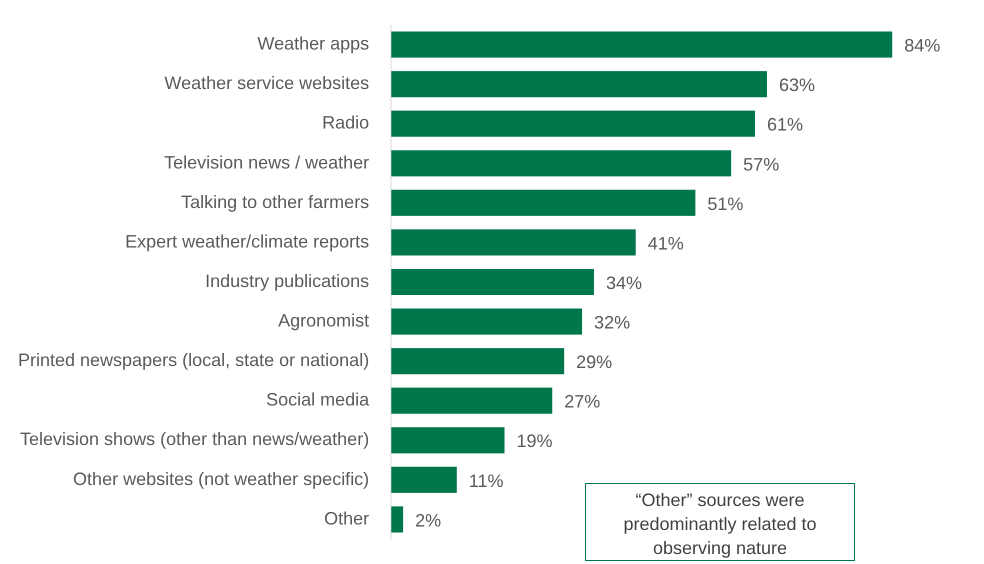 The width and height of the screenshot is (984, 564). What do you see at coordinates (666, 243) in the screenshot?
I see `data-label: 41%` at bounding box center [666, 243].